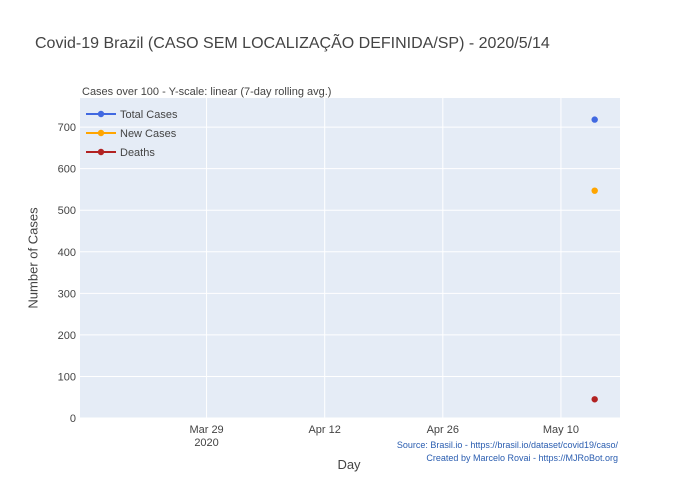 The height and width of the screenshot is (500, 700). What do you see at coordinates (67, 253) in the screenshot?
I see `y-tick-label: 400` at bounding box center [67, 253].